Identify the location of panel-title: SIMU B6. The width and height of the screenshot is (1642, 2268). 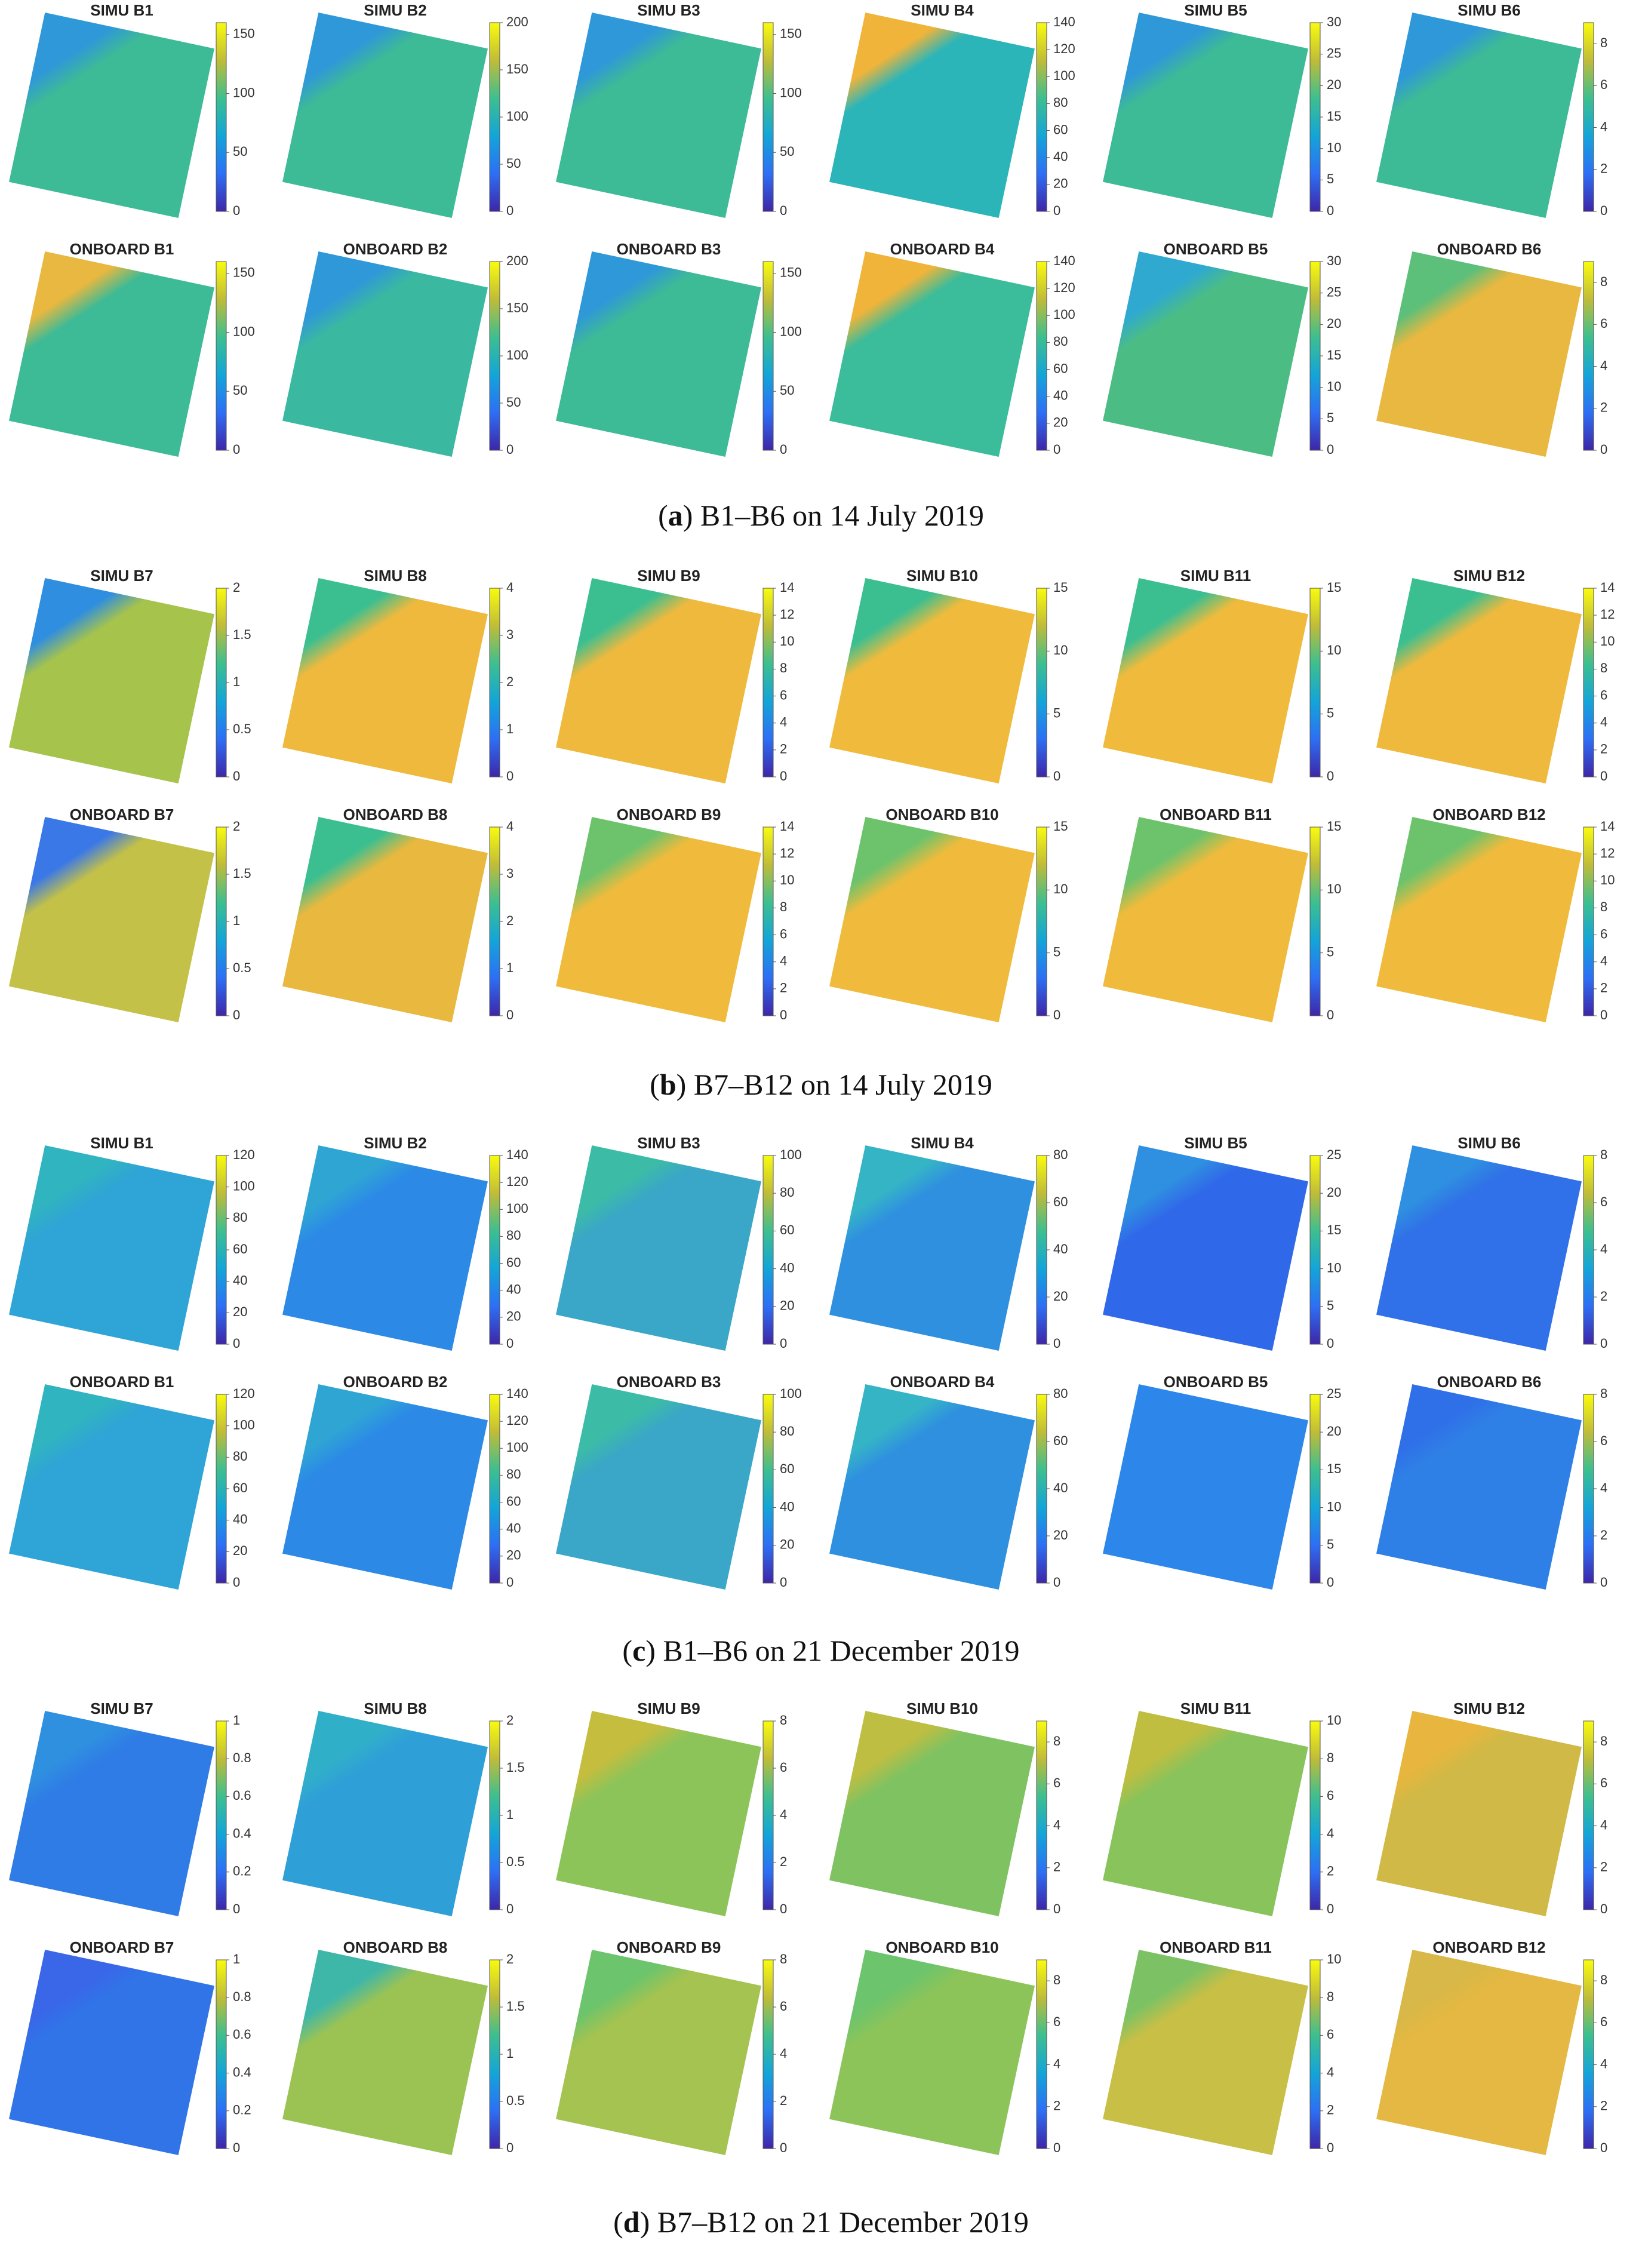
(1488, 10).